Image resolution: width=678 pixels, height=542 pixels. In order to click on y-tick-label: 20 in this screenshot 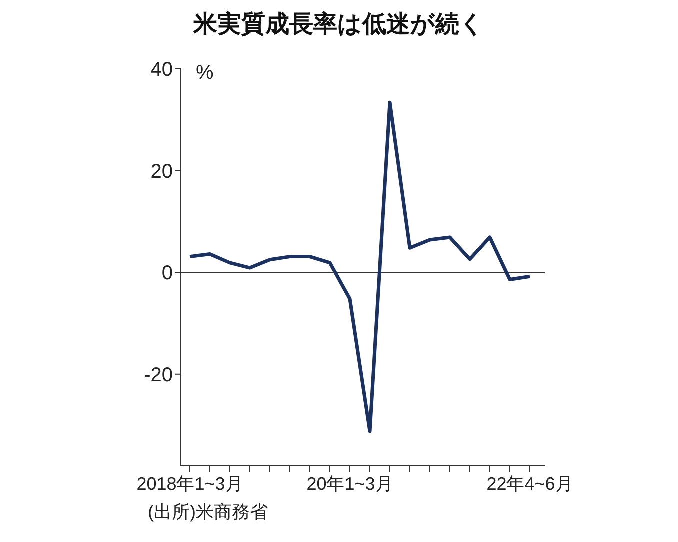, I will do `click(161, 171)`.